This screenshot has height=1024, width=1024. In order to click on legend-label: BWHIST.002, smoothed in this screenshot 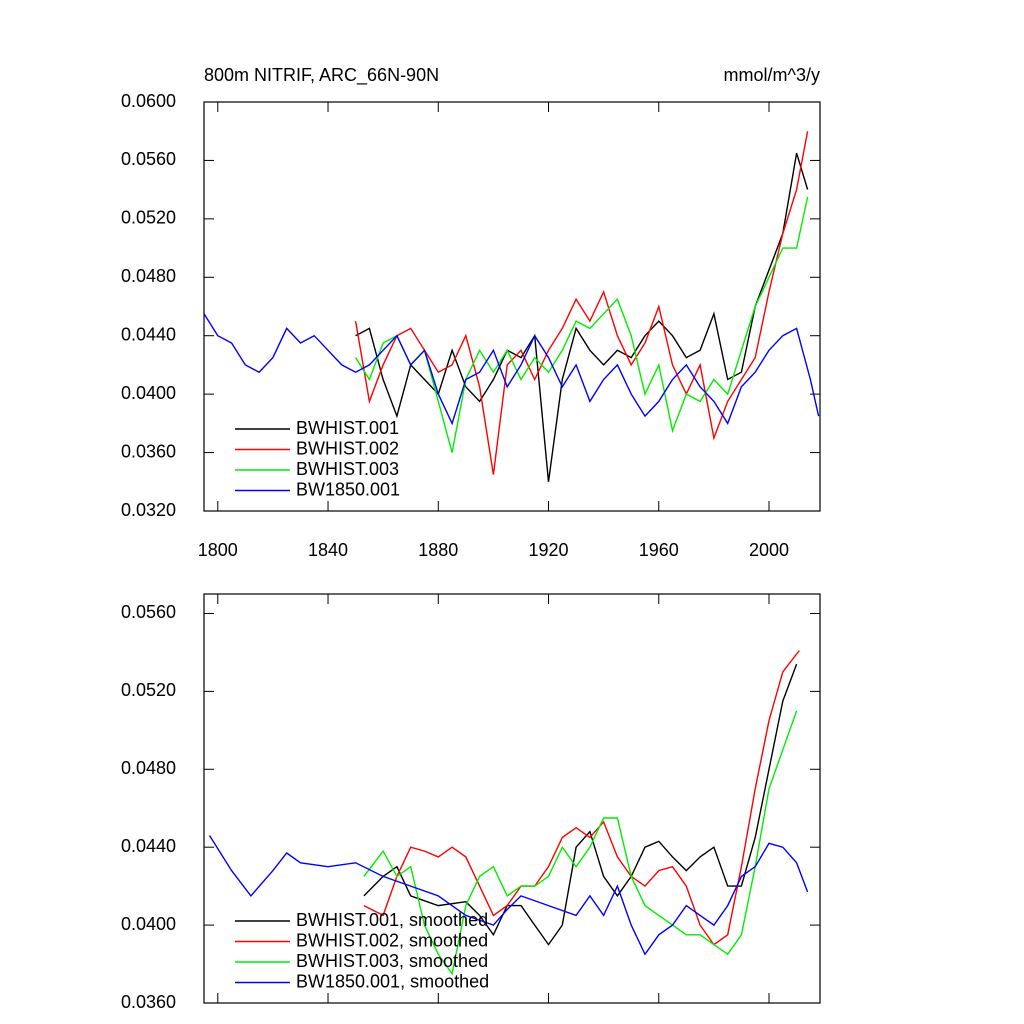, I will do `click(392, 940)`.